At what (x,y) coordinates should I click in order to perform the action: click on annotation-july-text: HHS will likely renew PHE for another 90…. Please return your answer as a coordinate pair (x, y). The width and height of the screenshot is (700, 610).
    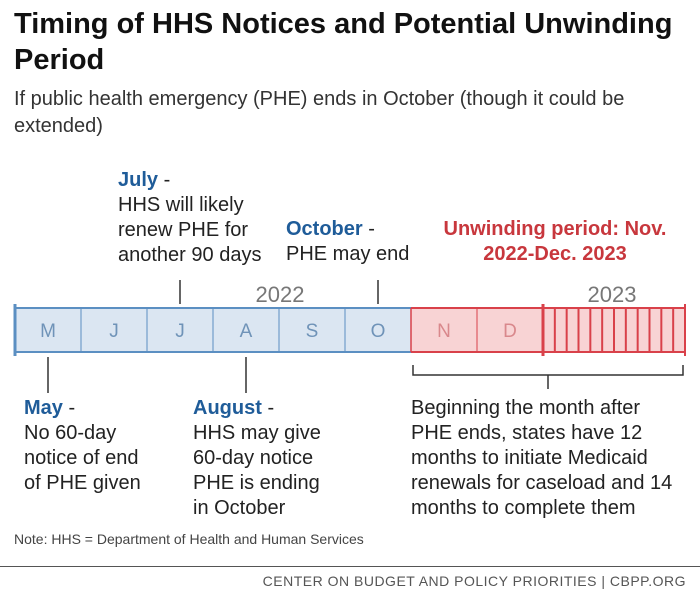
    Looking at the image, I should click on (190, 230).